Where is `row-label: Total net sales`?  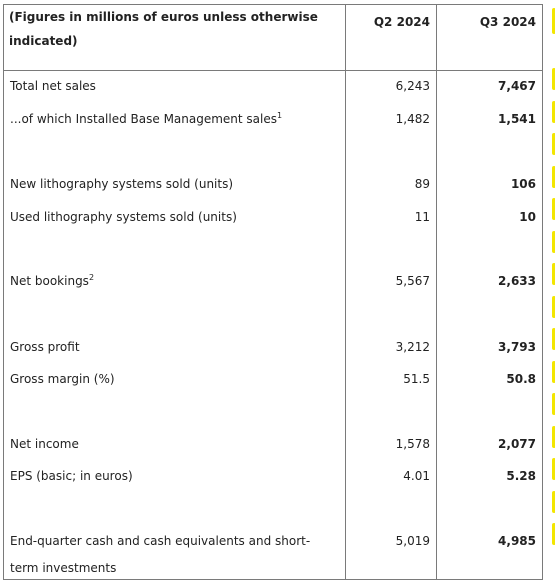
row-label: Total net sales is located at coordinates (53, 86).